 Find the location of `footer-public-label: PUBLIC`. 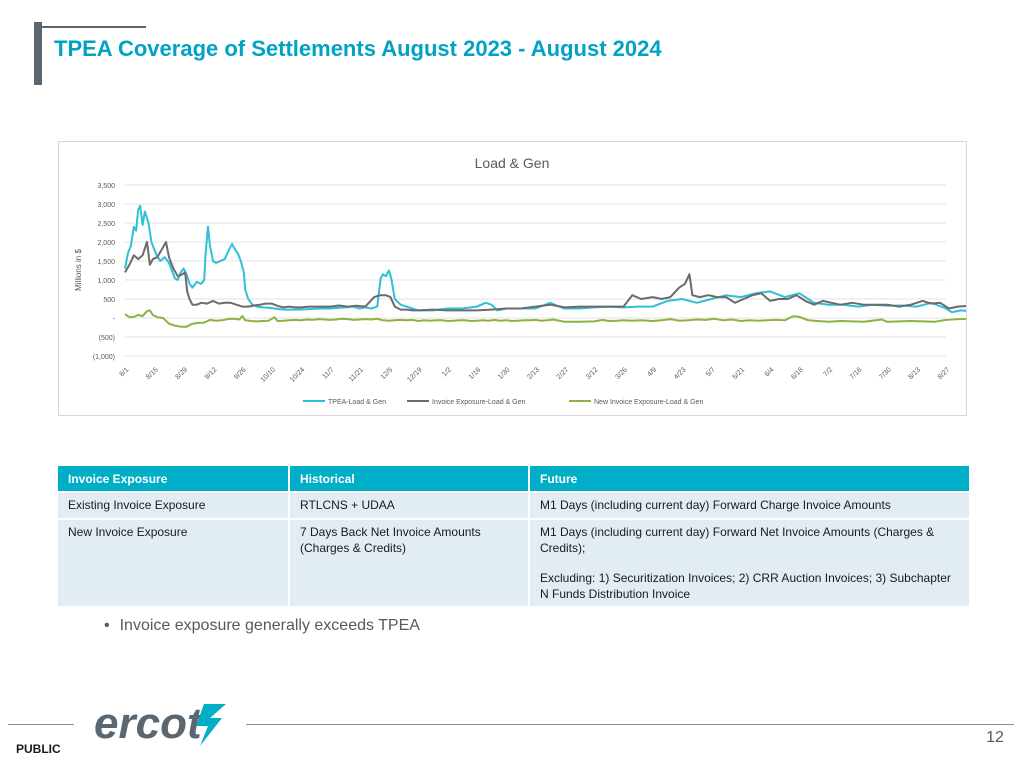

footer-public-label: PUBLIC is located at coordinates (38, 749).